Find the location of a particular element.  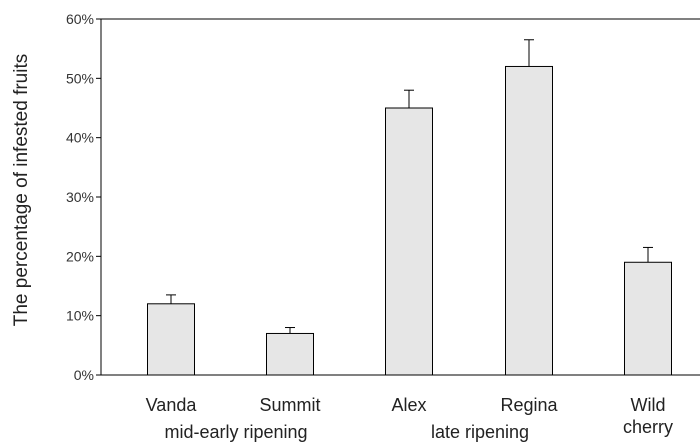

category-labels: Vanda Summit Alex Regina Wild cherry is located at coordinates (409, 416).